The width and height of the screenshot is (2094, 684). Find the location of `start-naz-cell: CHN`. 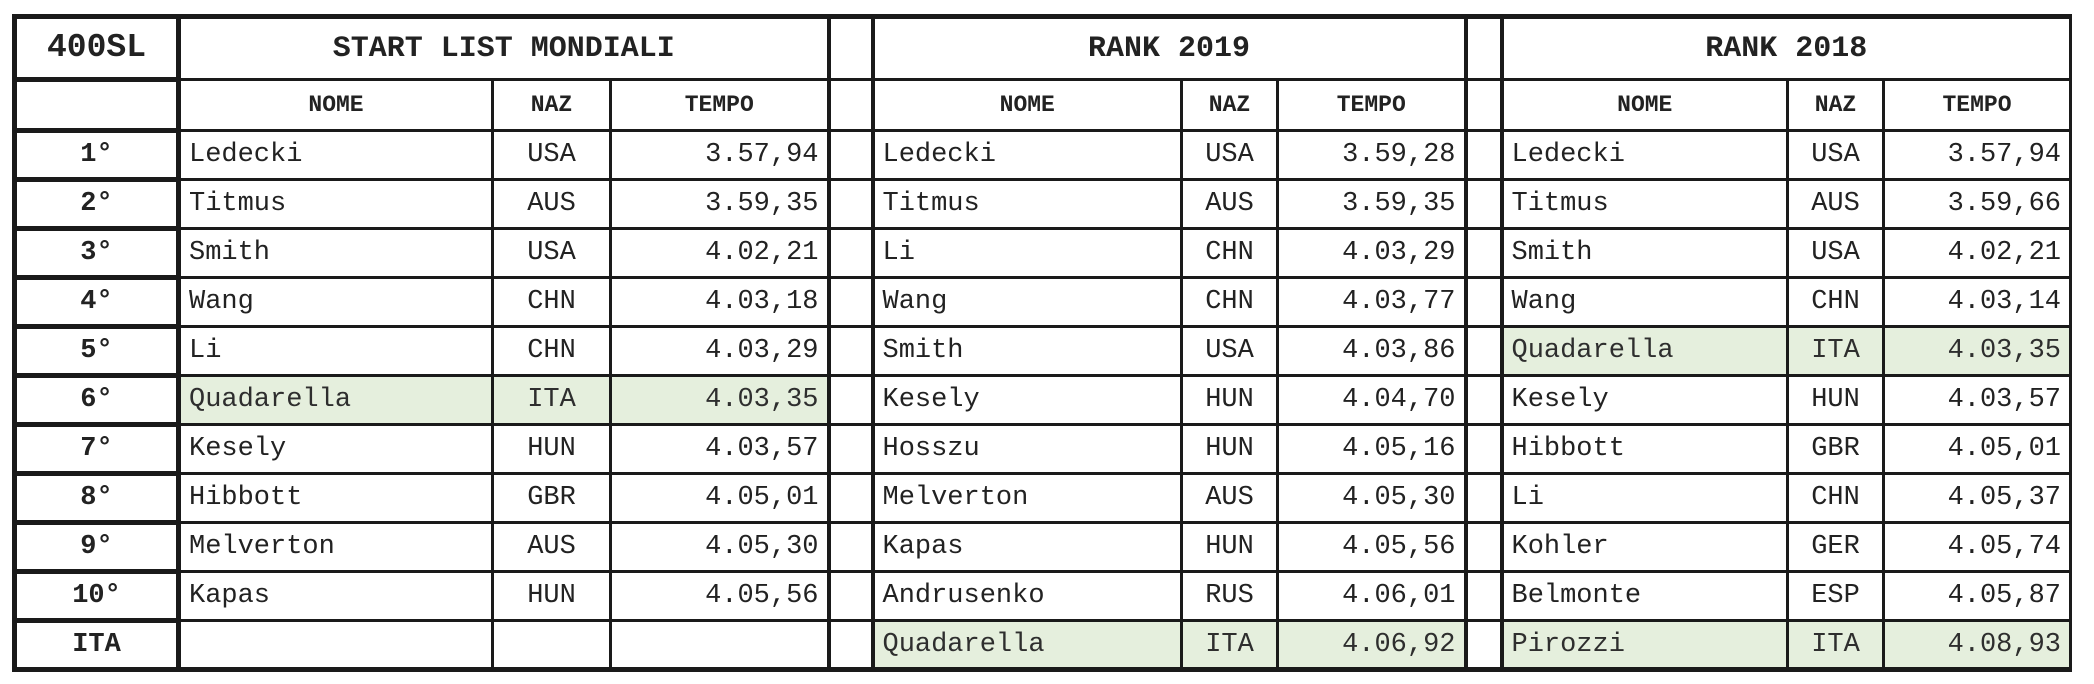

start-naz-cell: CHN is located at coordinates (551, 302).